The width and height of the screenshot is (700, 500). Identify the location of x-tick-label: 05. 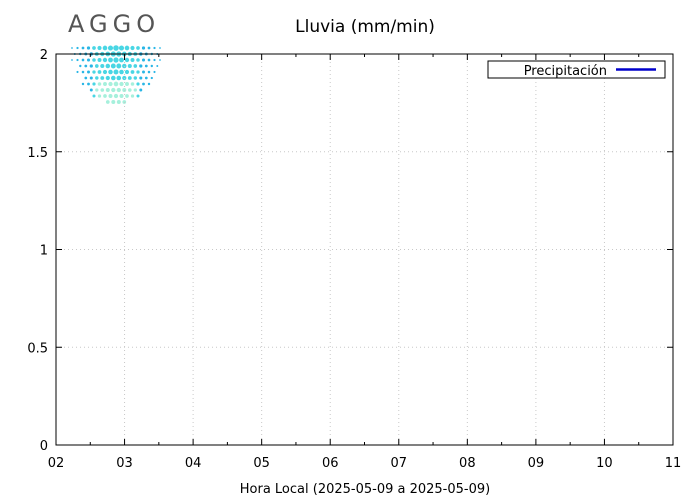
(261, 463).